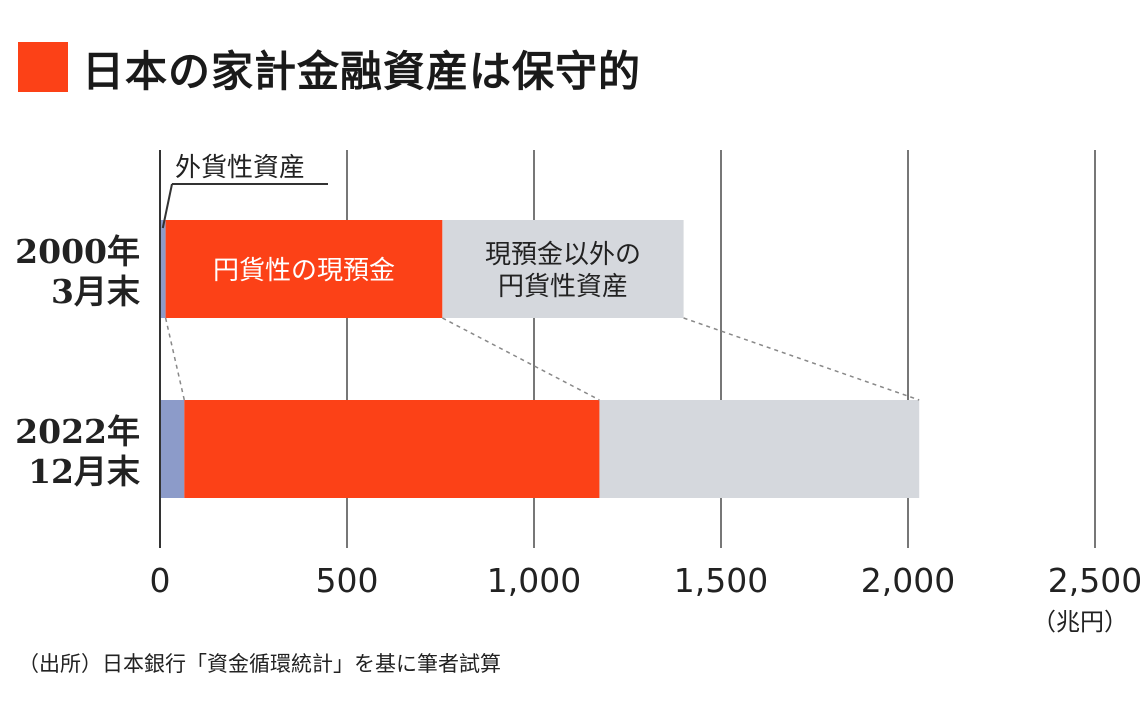 This screenshot has width=1140, height=720. Describe the element at coordinates (362, 71) in the screenshot. I see `chart-title: 日本の家計金融資産は保守的` at that location.